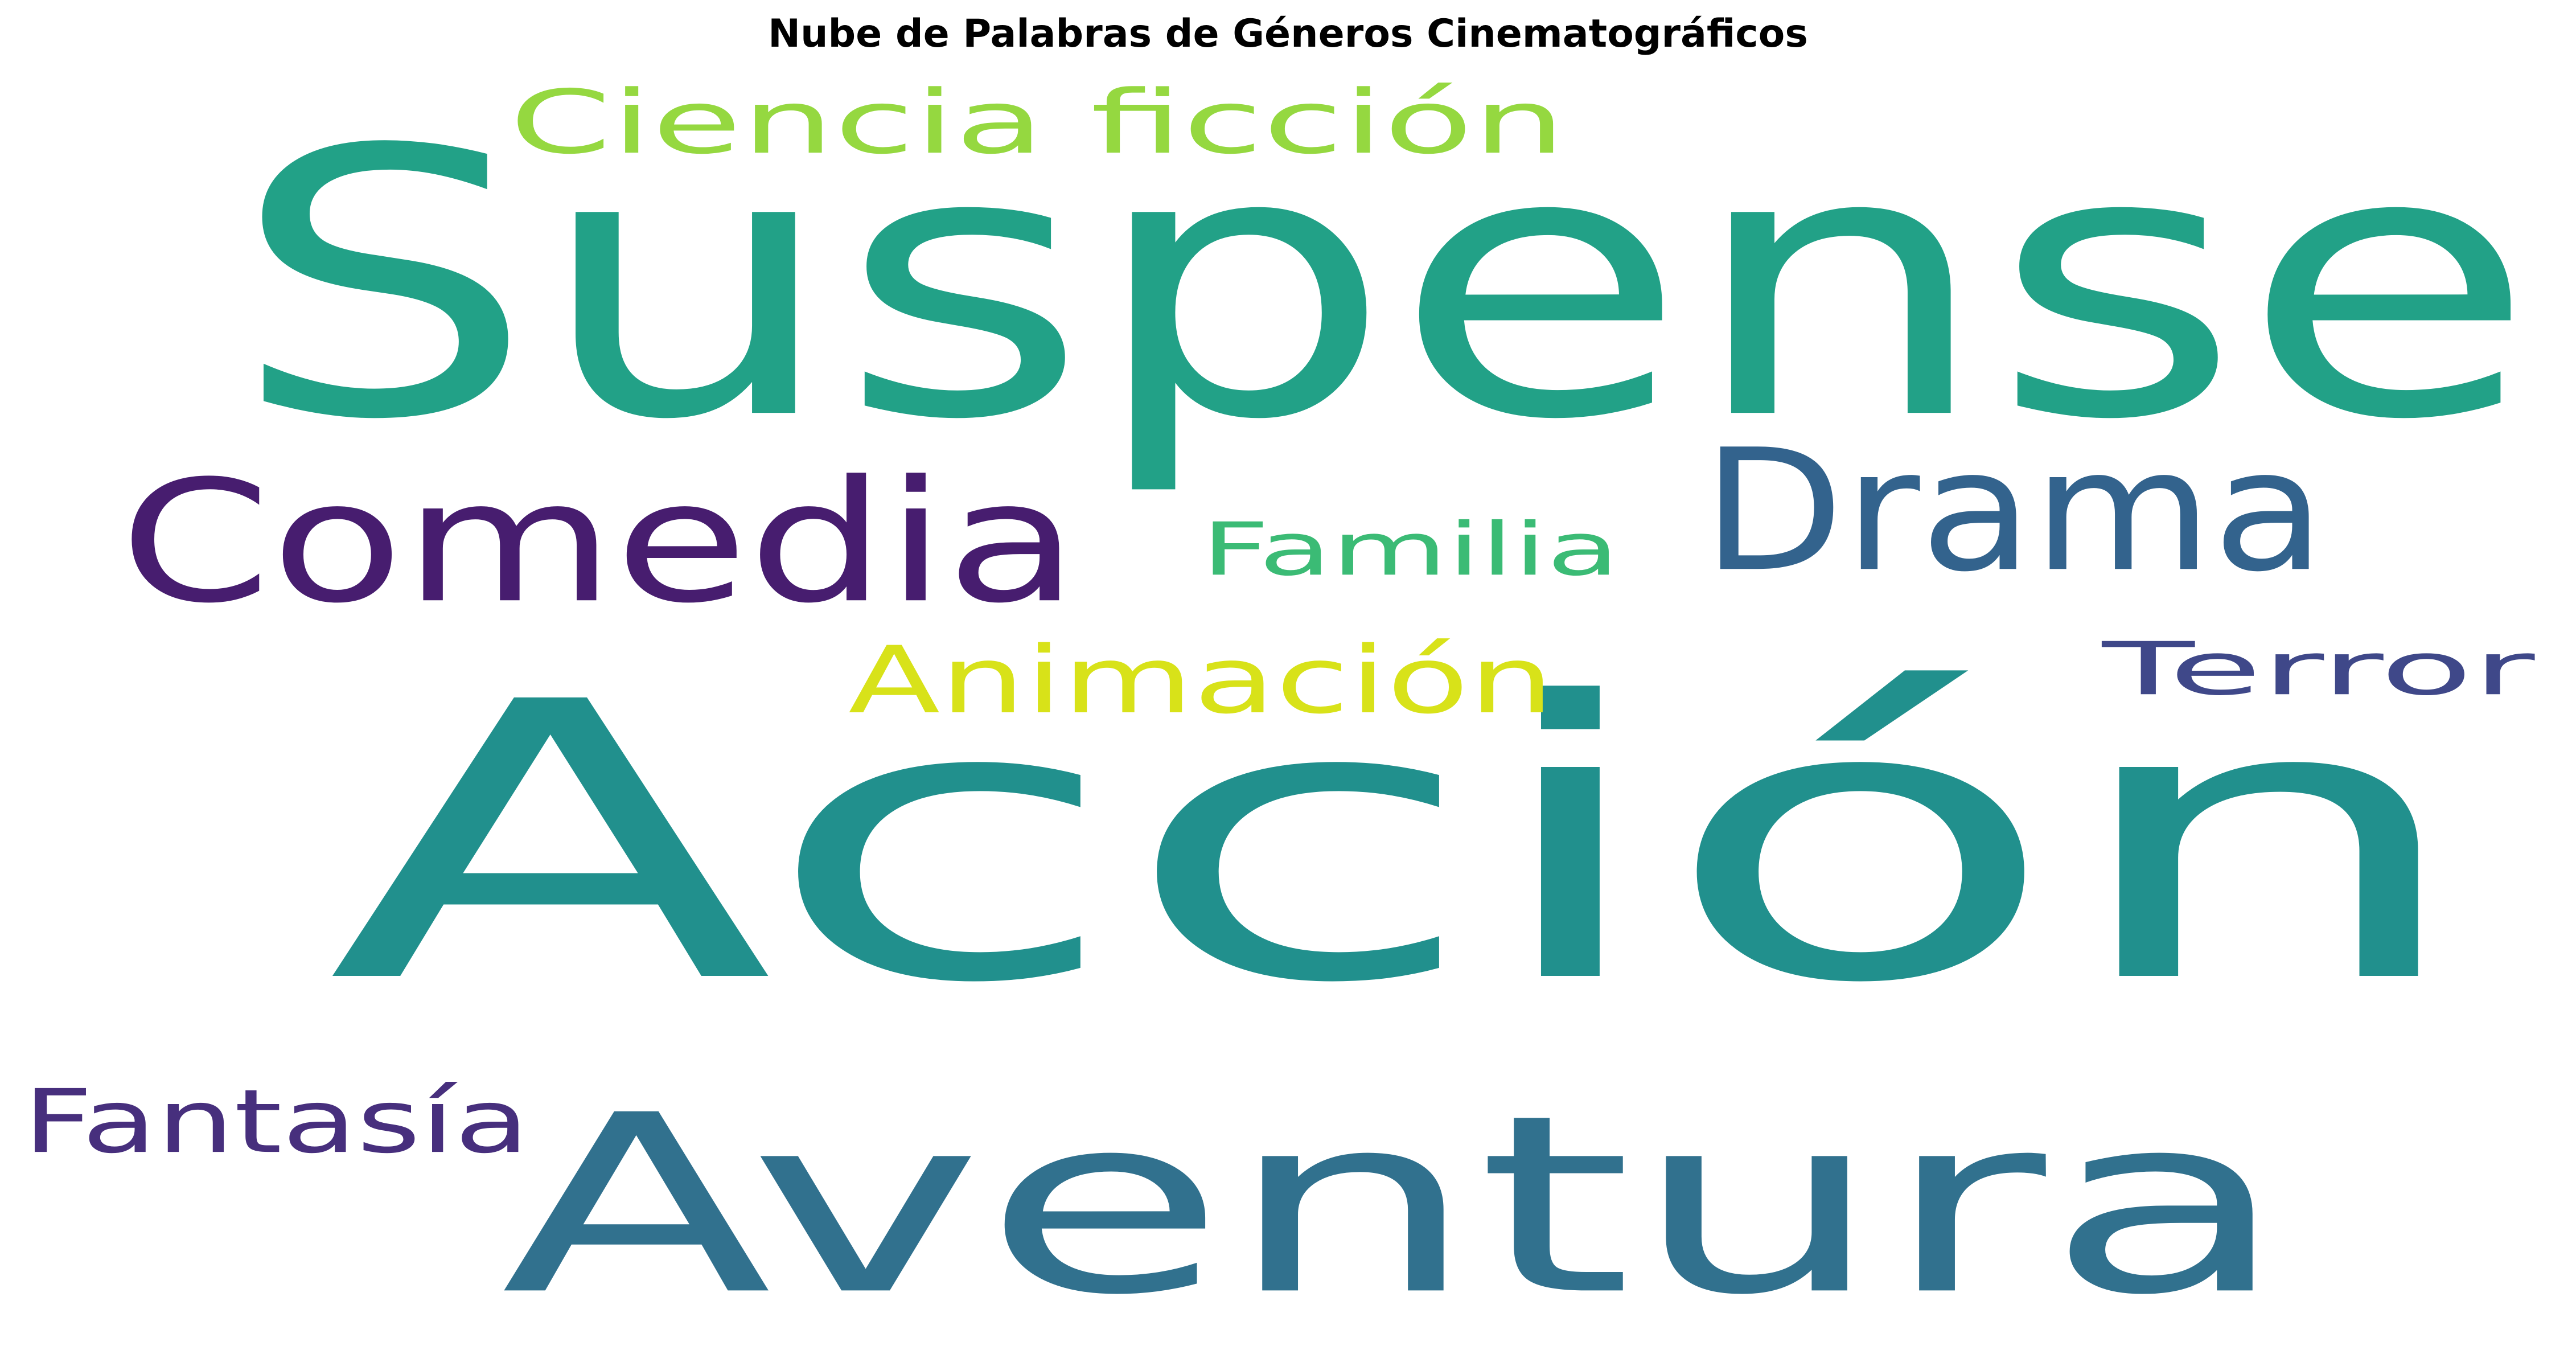  What do you see at coordinates (2318, 669) in the screenshot?
I see `word-9: Terror` at bounding box center [2318, 669].